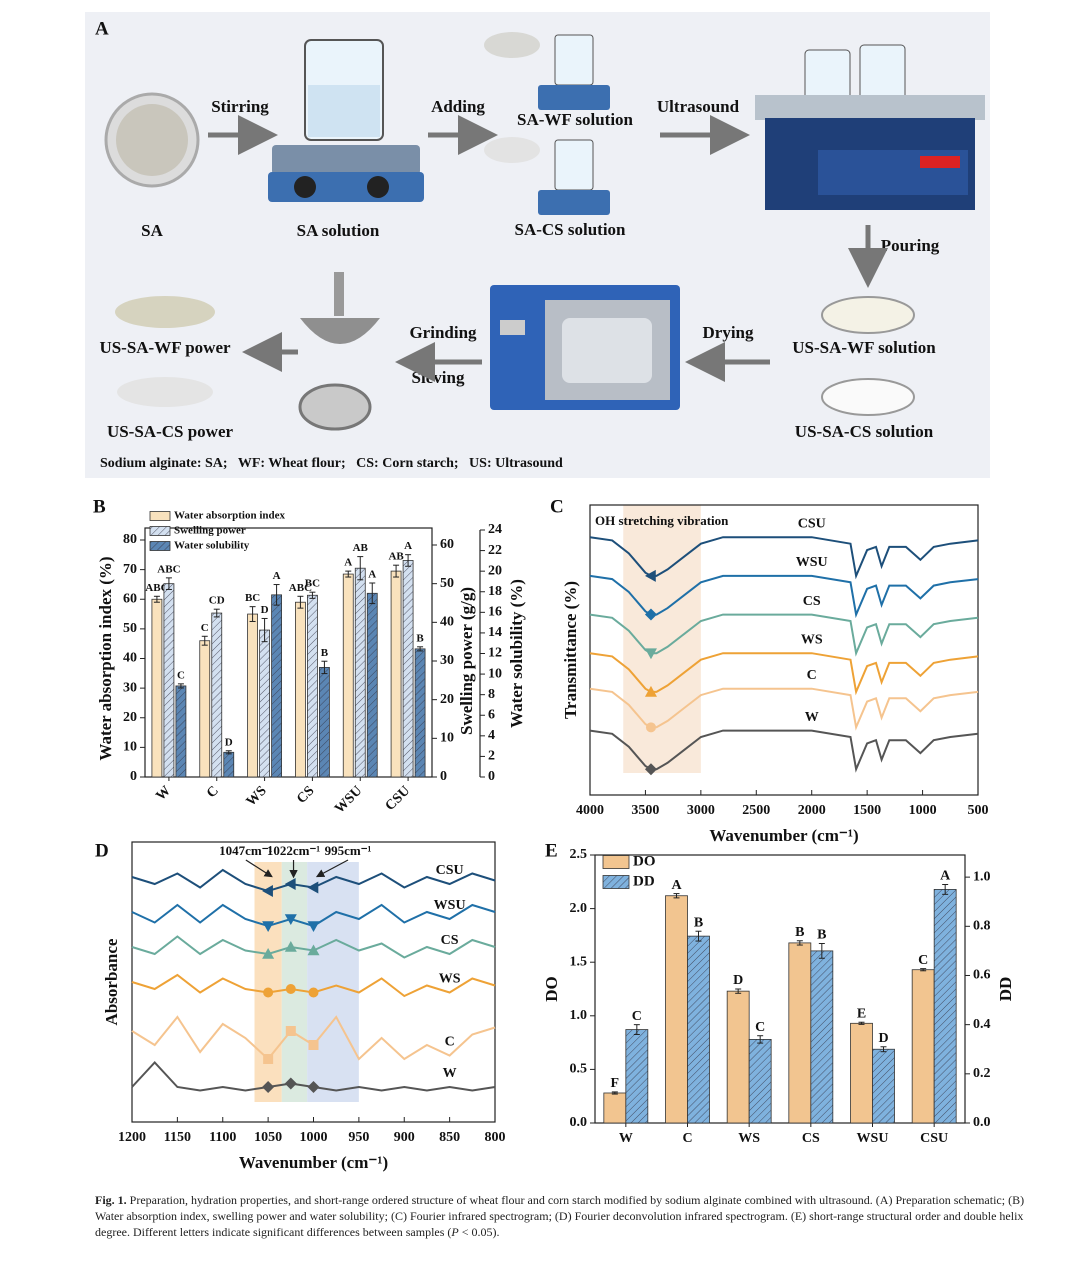 This screenshot has height=1275, width=1080. Describe the element at coordinates (152, 140) in the screenshot. I see `sa-fibers` at that location.